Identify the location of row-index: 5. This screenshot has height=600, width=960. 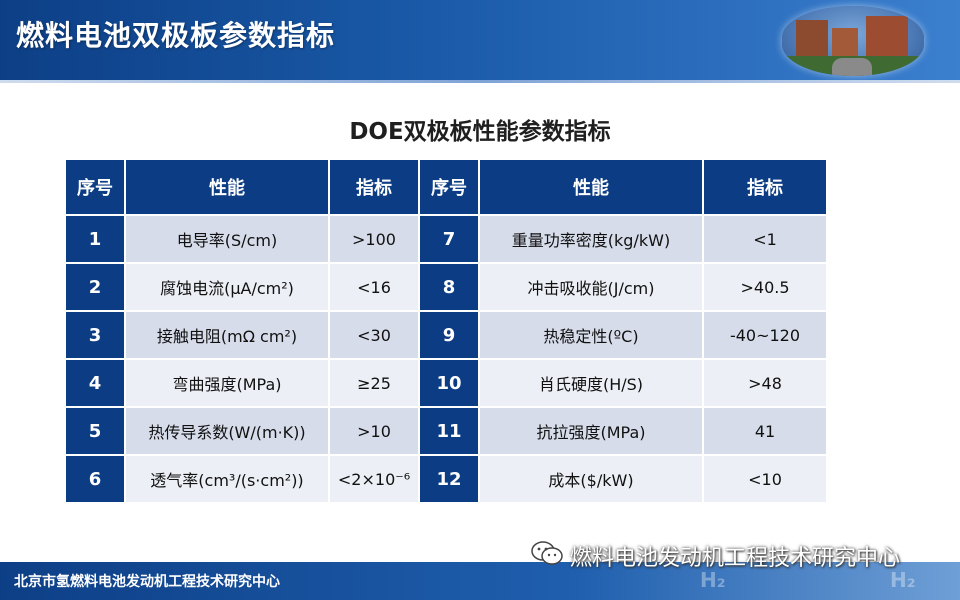
(95, 431).